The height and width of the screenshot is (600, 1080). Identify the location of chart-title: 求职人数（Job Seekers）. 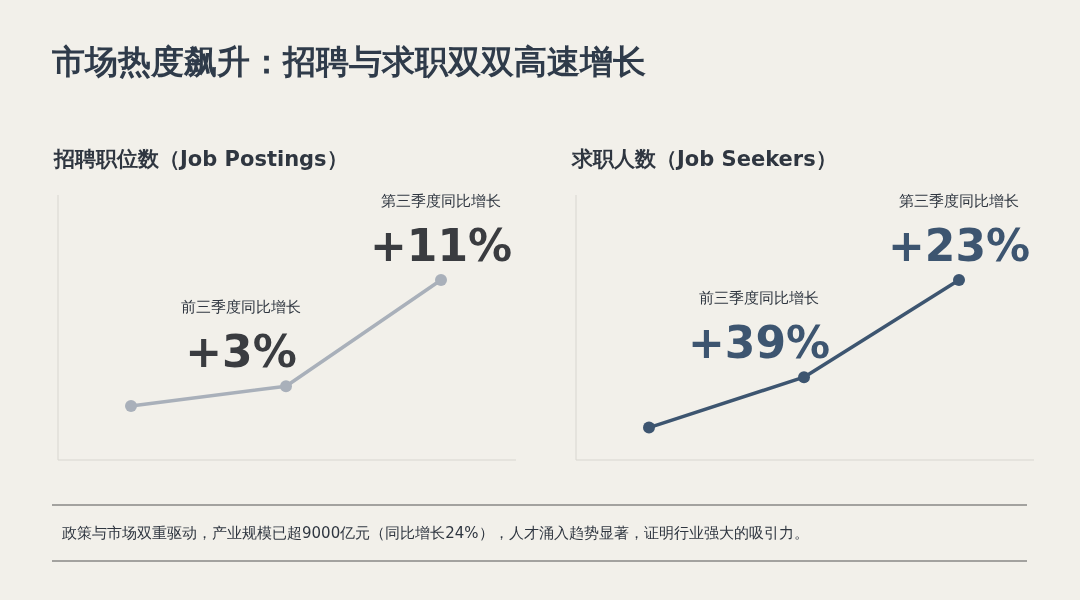
(704, 159).